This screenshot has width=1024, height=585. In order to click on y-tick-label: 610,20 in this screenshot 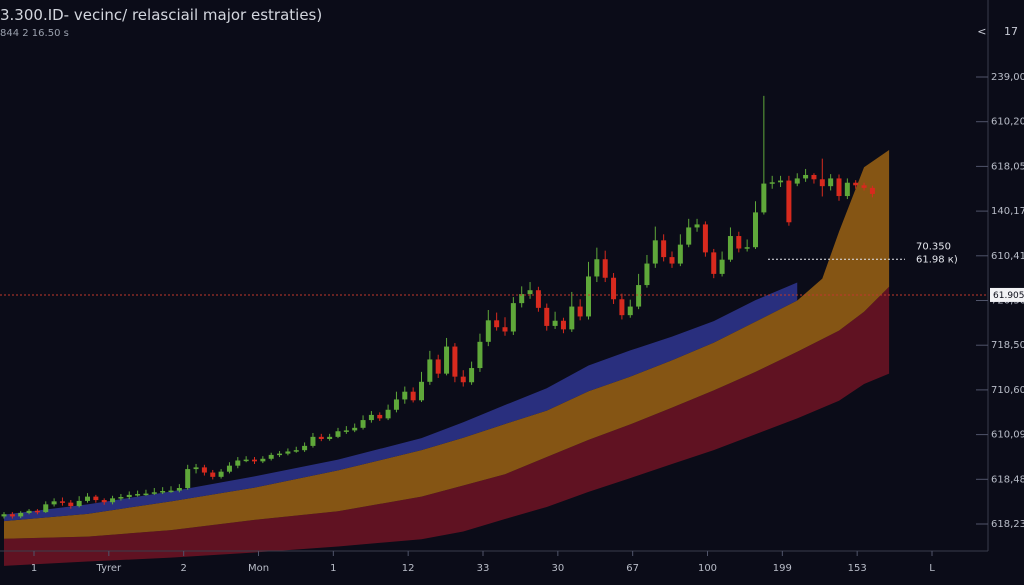, I will do `click(1007, 122)`.